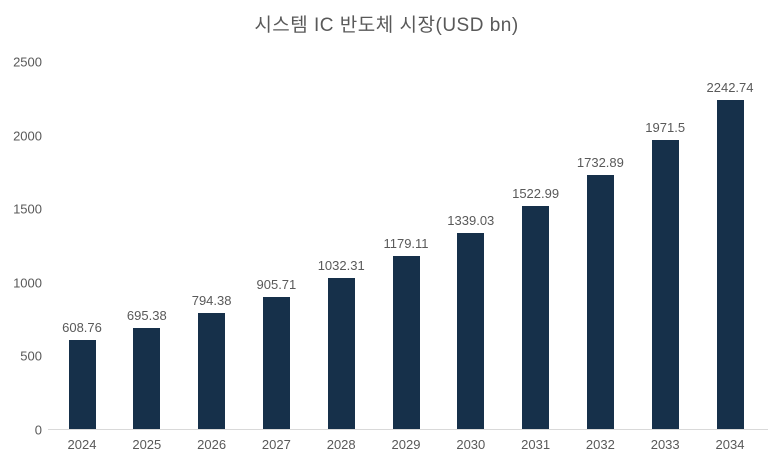  I want to click on bar-value-label: 2242.74, so click(730, 87).